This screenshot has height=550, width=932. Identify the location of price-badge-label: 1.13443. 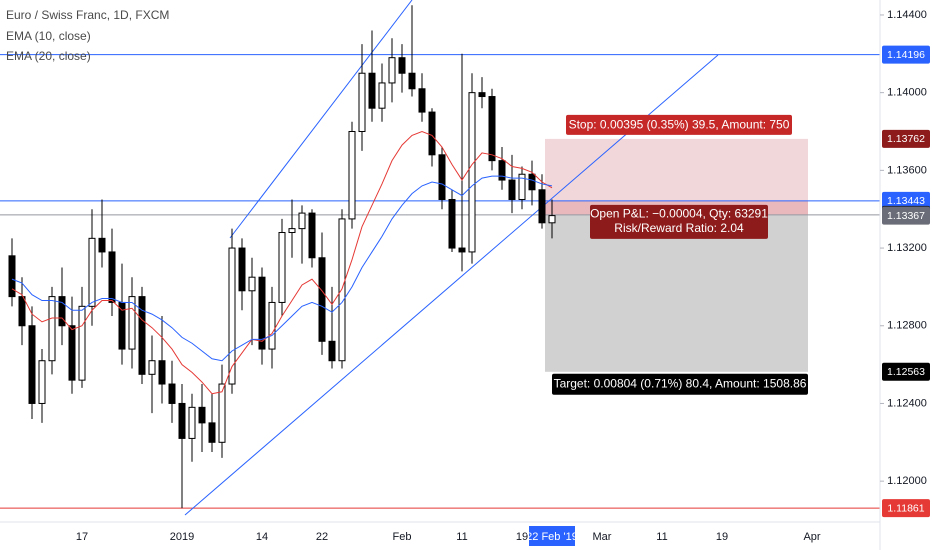
(906, 201).